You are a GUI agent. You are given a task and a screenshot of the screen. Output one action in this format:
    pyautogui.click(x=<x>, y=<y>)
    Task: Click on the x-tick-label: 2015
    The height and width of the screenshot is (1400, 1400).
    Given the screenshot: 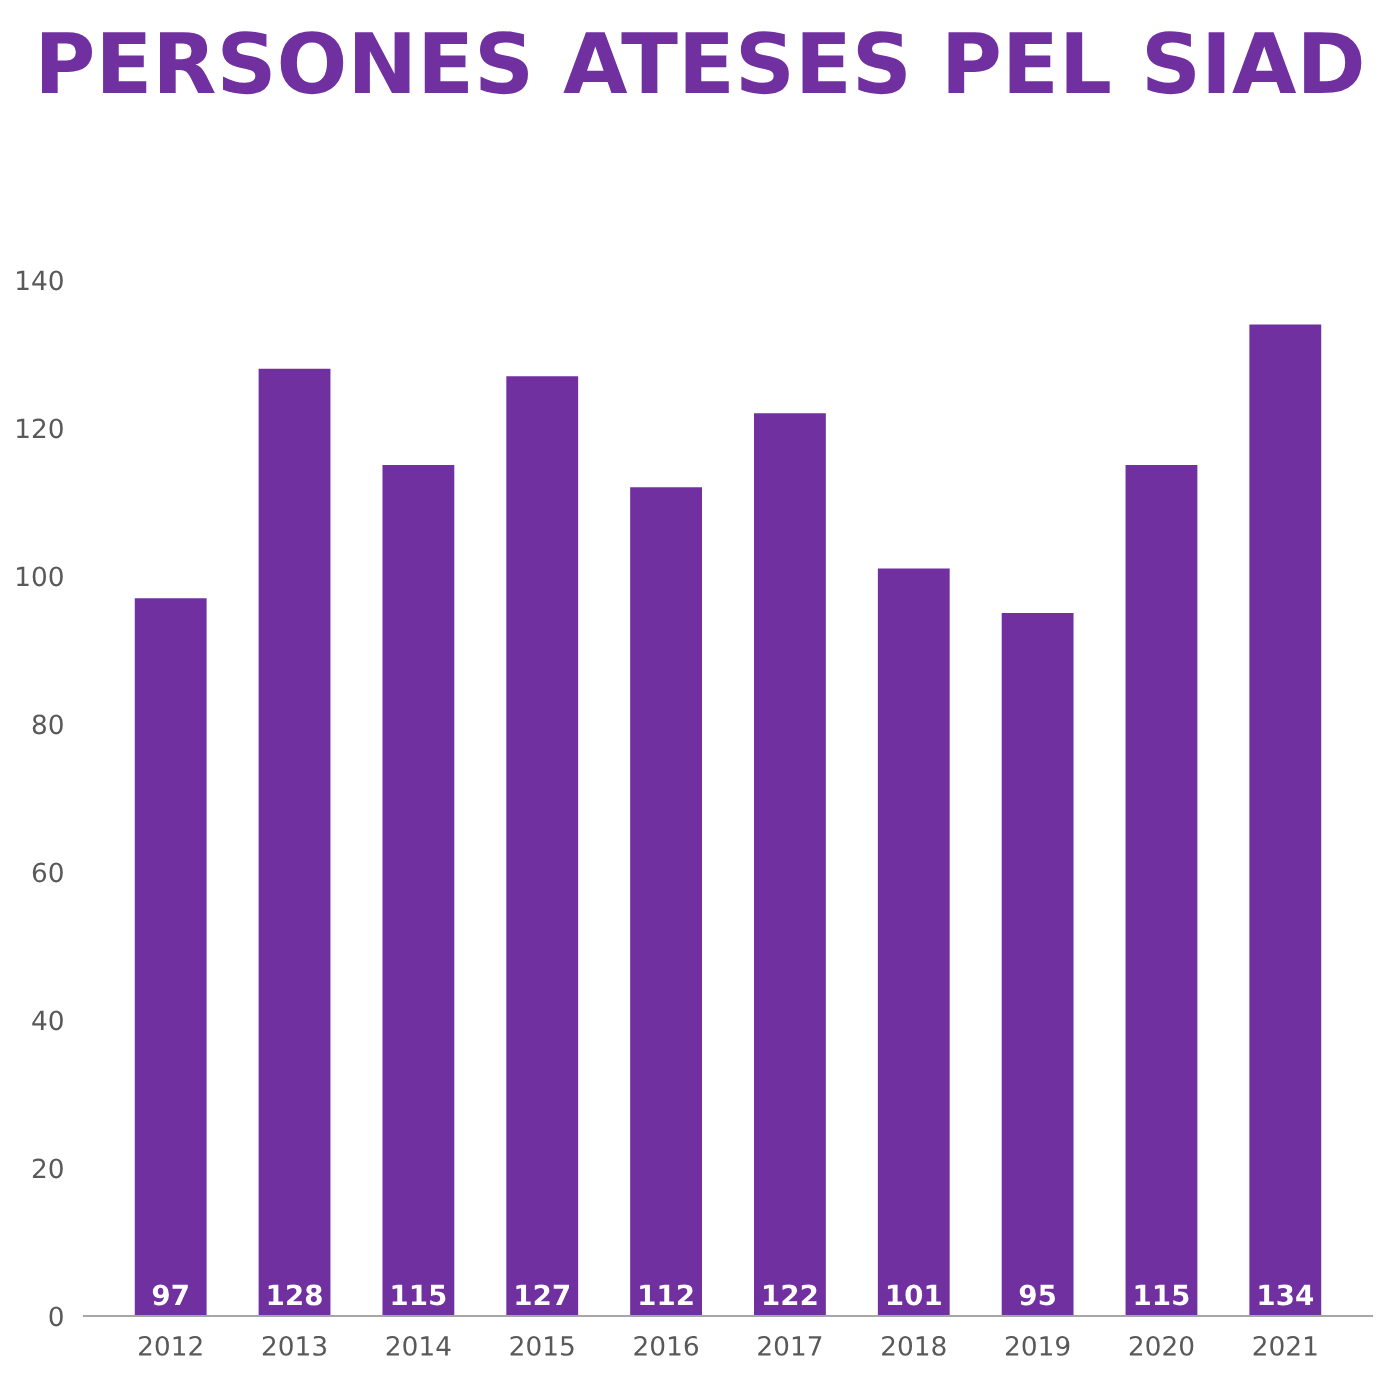 What is the action you would take?
    pyautogui.click(x=542, y=1345)
    